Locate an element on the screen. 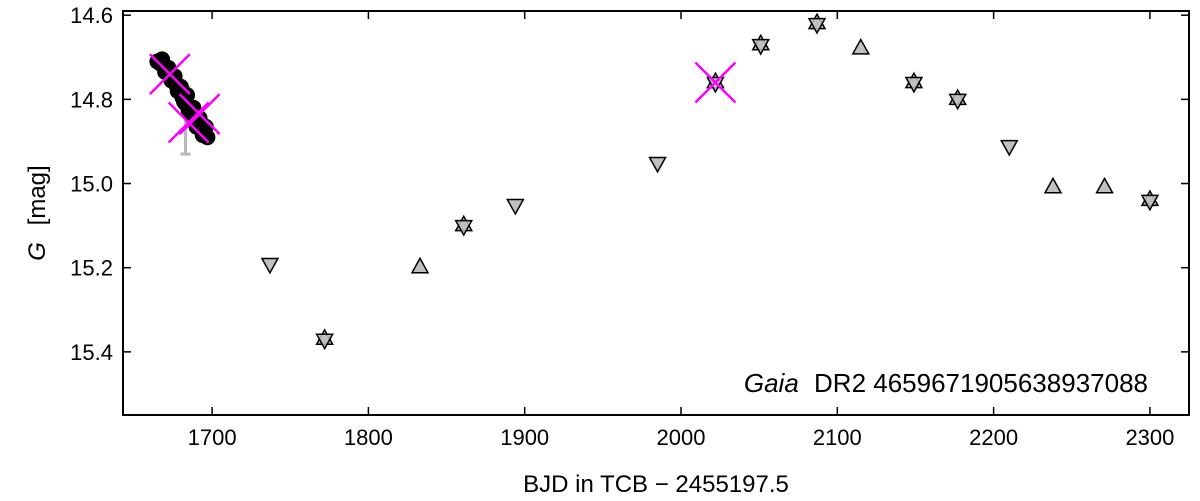 The width and height of the screenshot is (1200, 501). y-tick-label: 15.4 is located at coordinates (91, 352).